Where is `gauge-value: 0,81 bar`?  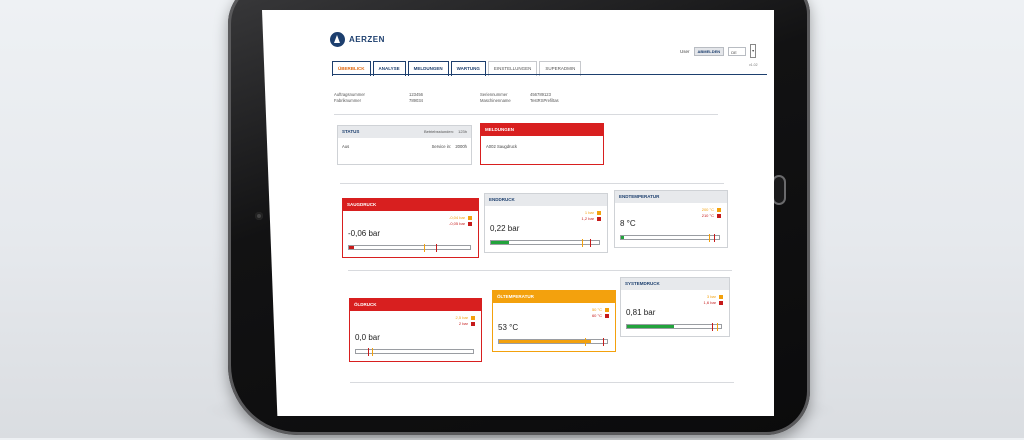 gauge-value: 0,81 bar is located at coordinates (641, 312).